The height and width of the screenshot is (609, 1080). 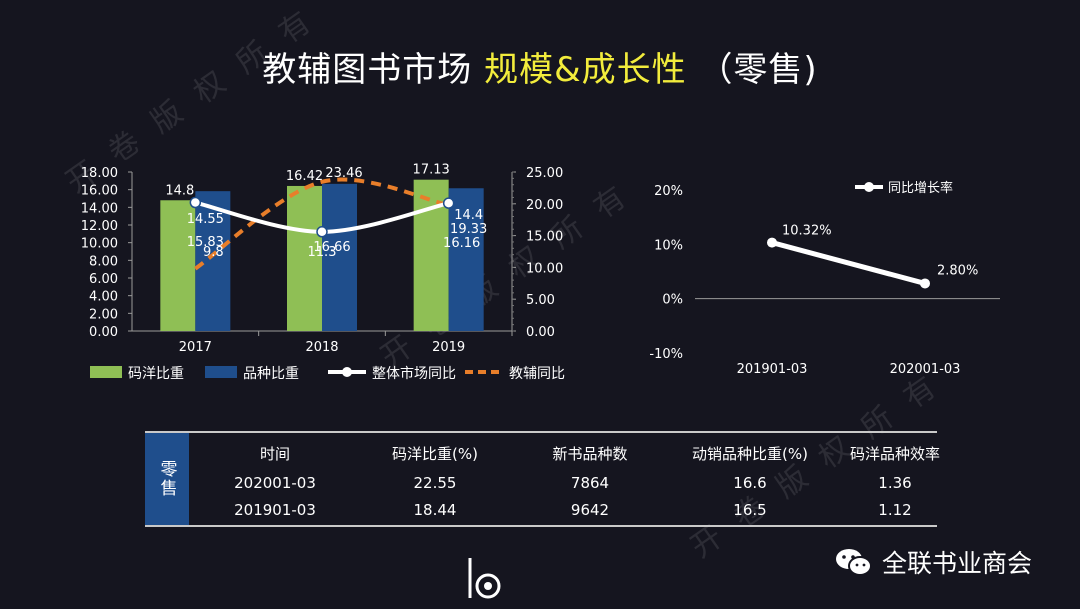 What do you see at coordinates (772, 369) in the screenshot?
I see `x-tick-label: 201901-03` at bounding box center [772, 369].